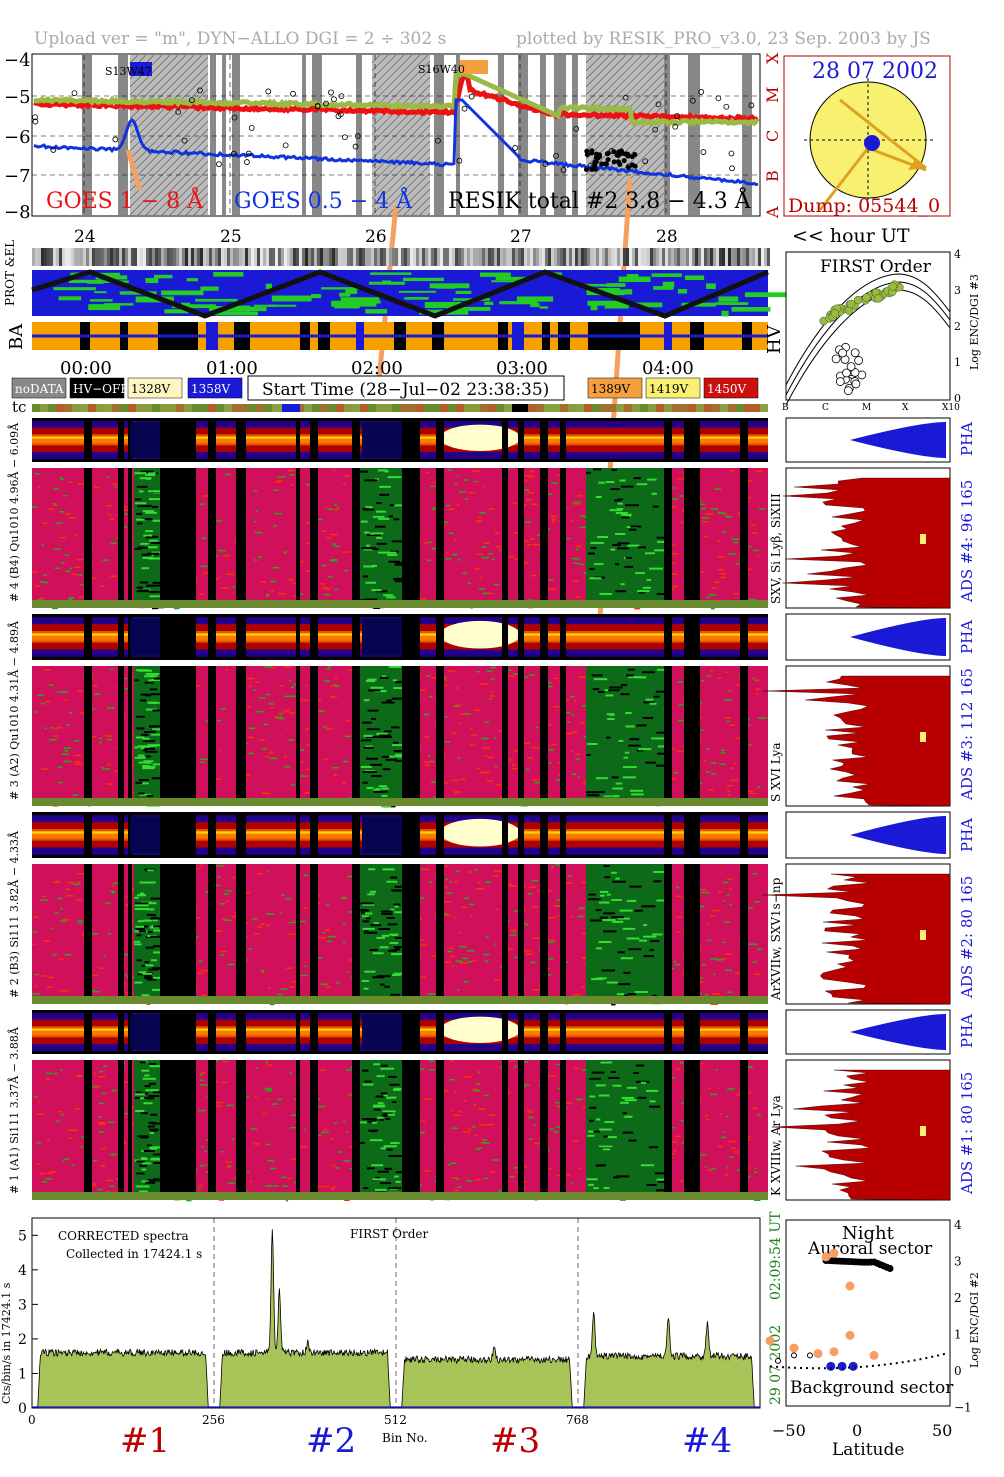 The width and height of the screenshot is (1004, 1477). Describe the element at coordinates (868, 1233) in the screenshot. I see `night-label: Night` at that location.